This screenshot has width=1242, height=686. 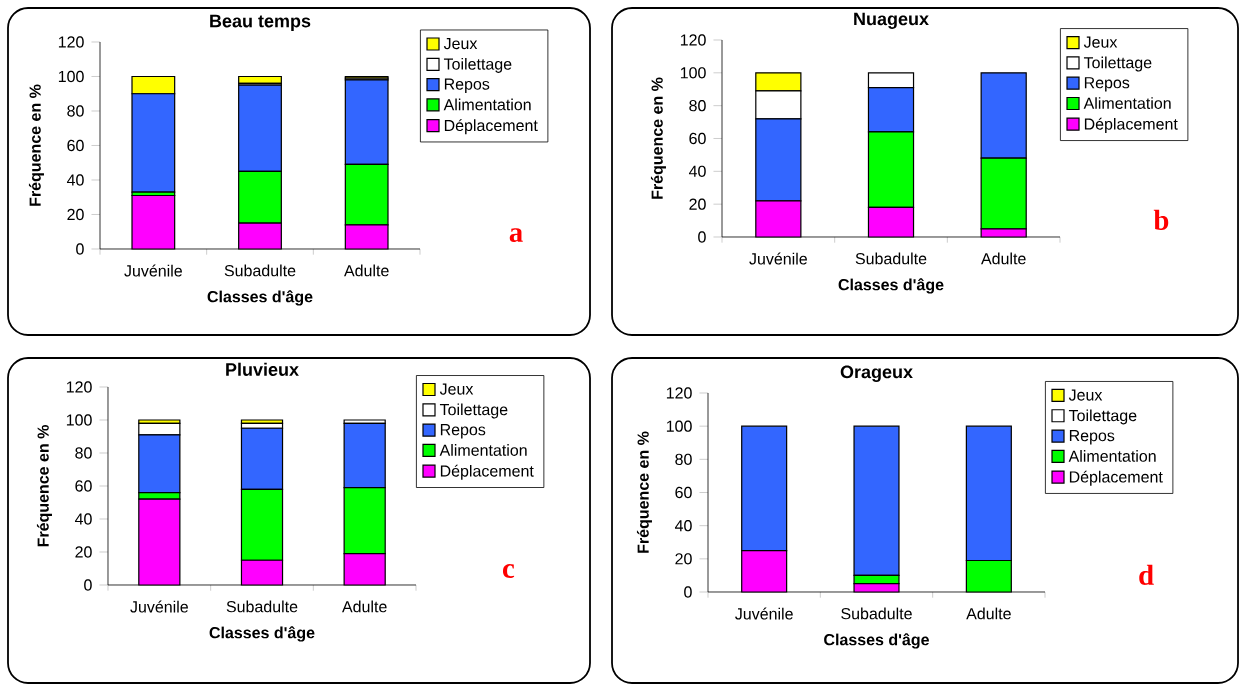 What do you see at coordinates (1146, 574) in the screenshot?
I see `text: d` at bounding box center [1146, 574].